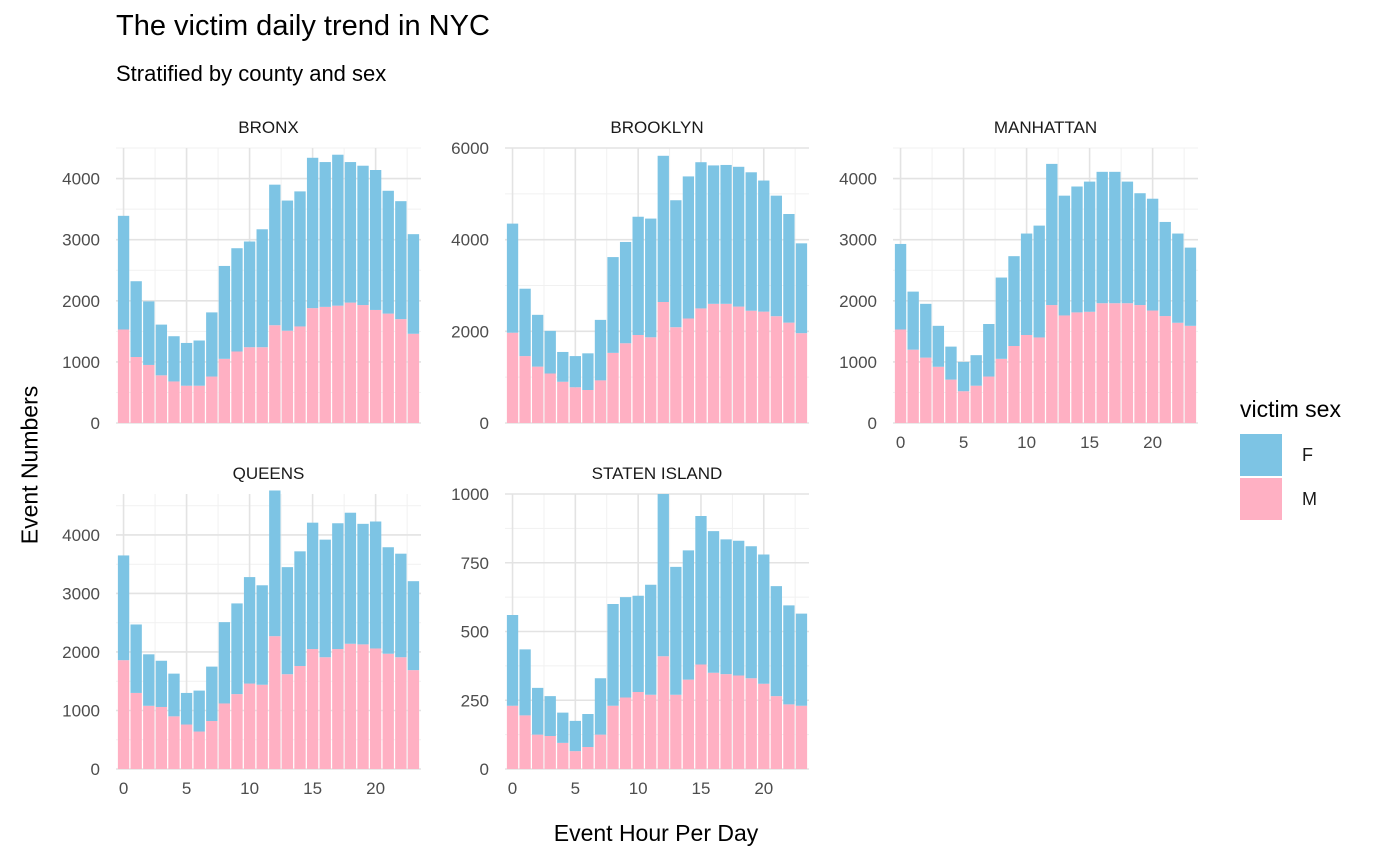 Image resolution: width=1400 pixels, height=865 pixels. Describe the element at coordinates (95, 769) in the screenshot. I see `y-tick-label: 0` at that location.